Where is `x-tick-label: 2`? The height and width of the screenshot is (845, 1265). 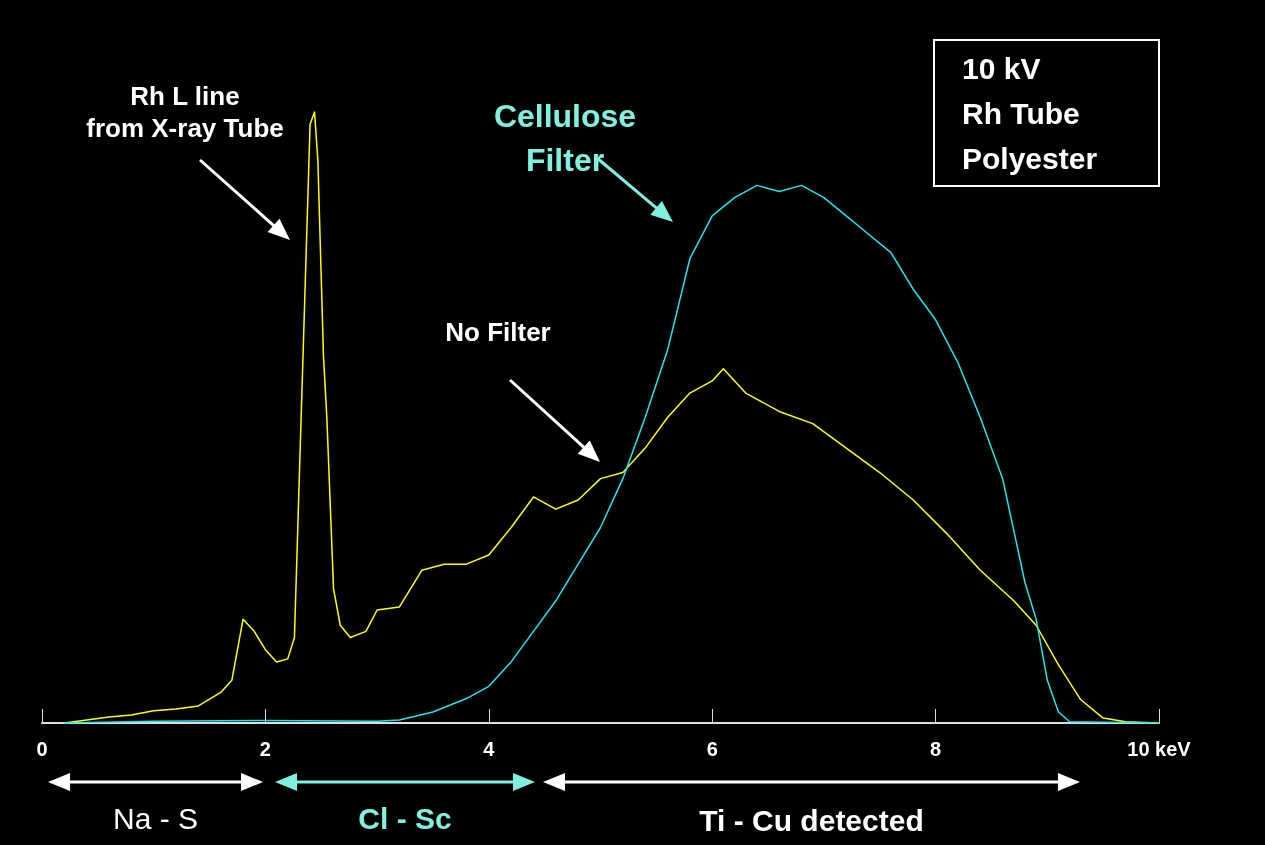 x-tick-label: 2 is located at coordinates (265, 749).